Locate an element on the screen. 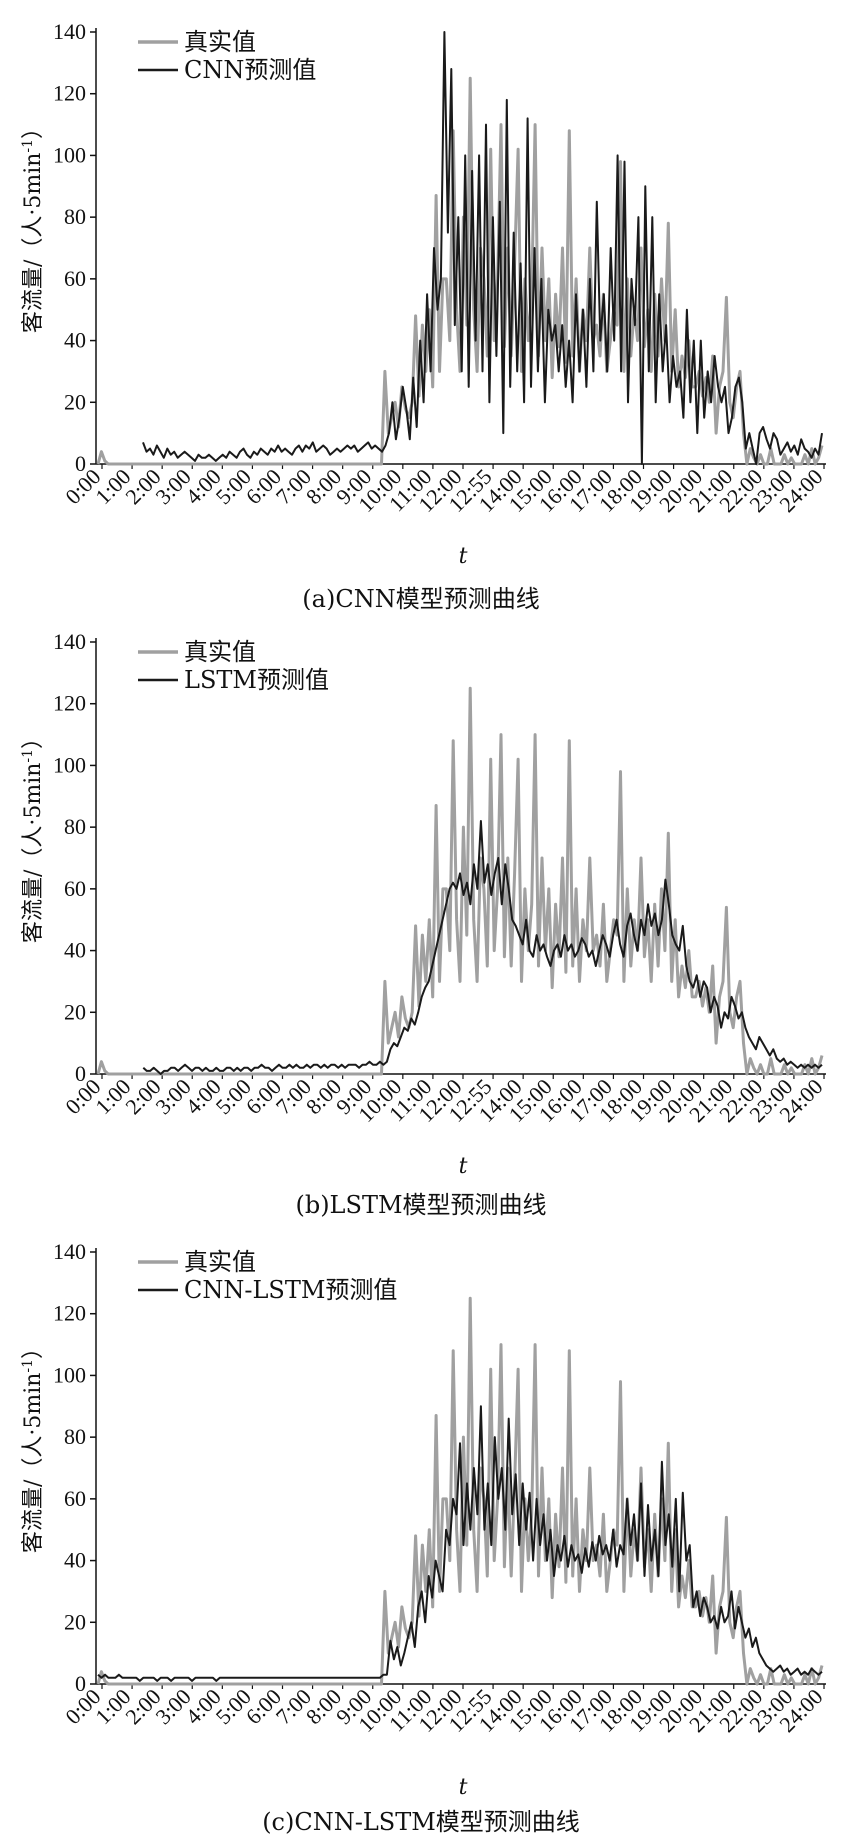 The width and height of the screenshot is (843, 1846). chart-caption: (a)CNN模型预测曲线 is located at coordinates (420, 597).